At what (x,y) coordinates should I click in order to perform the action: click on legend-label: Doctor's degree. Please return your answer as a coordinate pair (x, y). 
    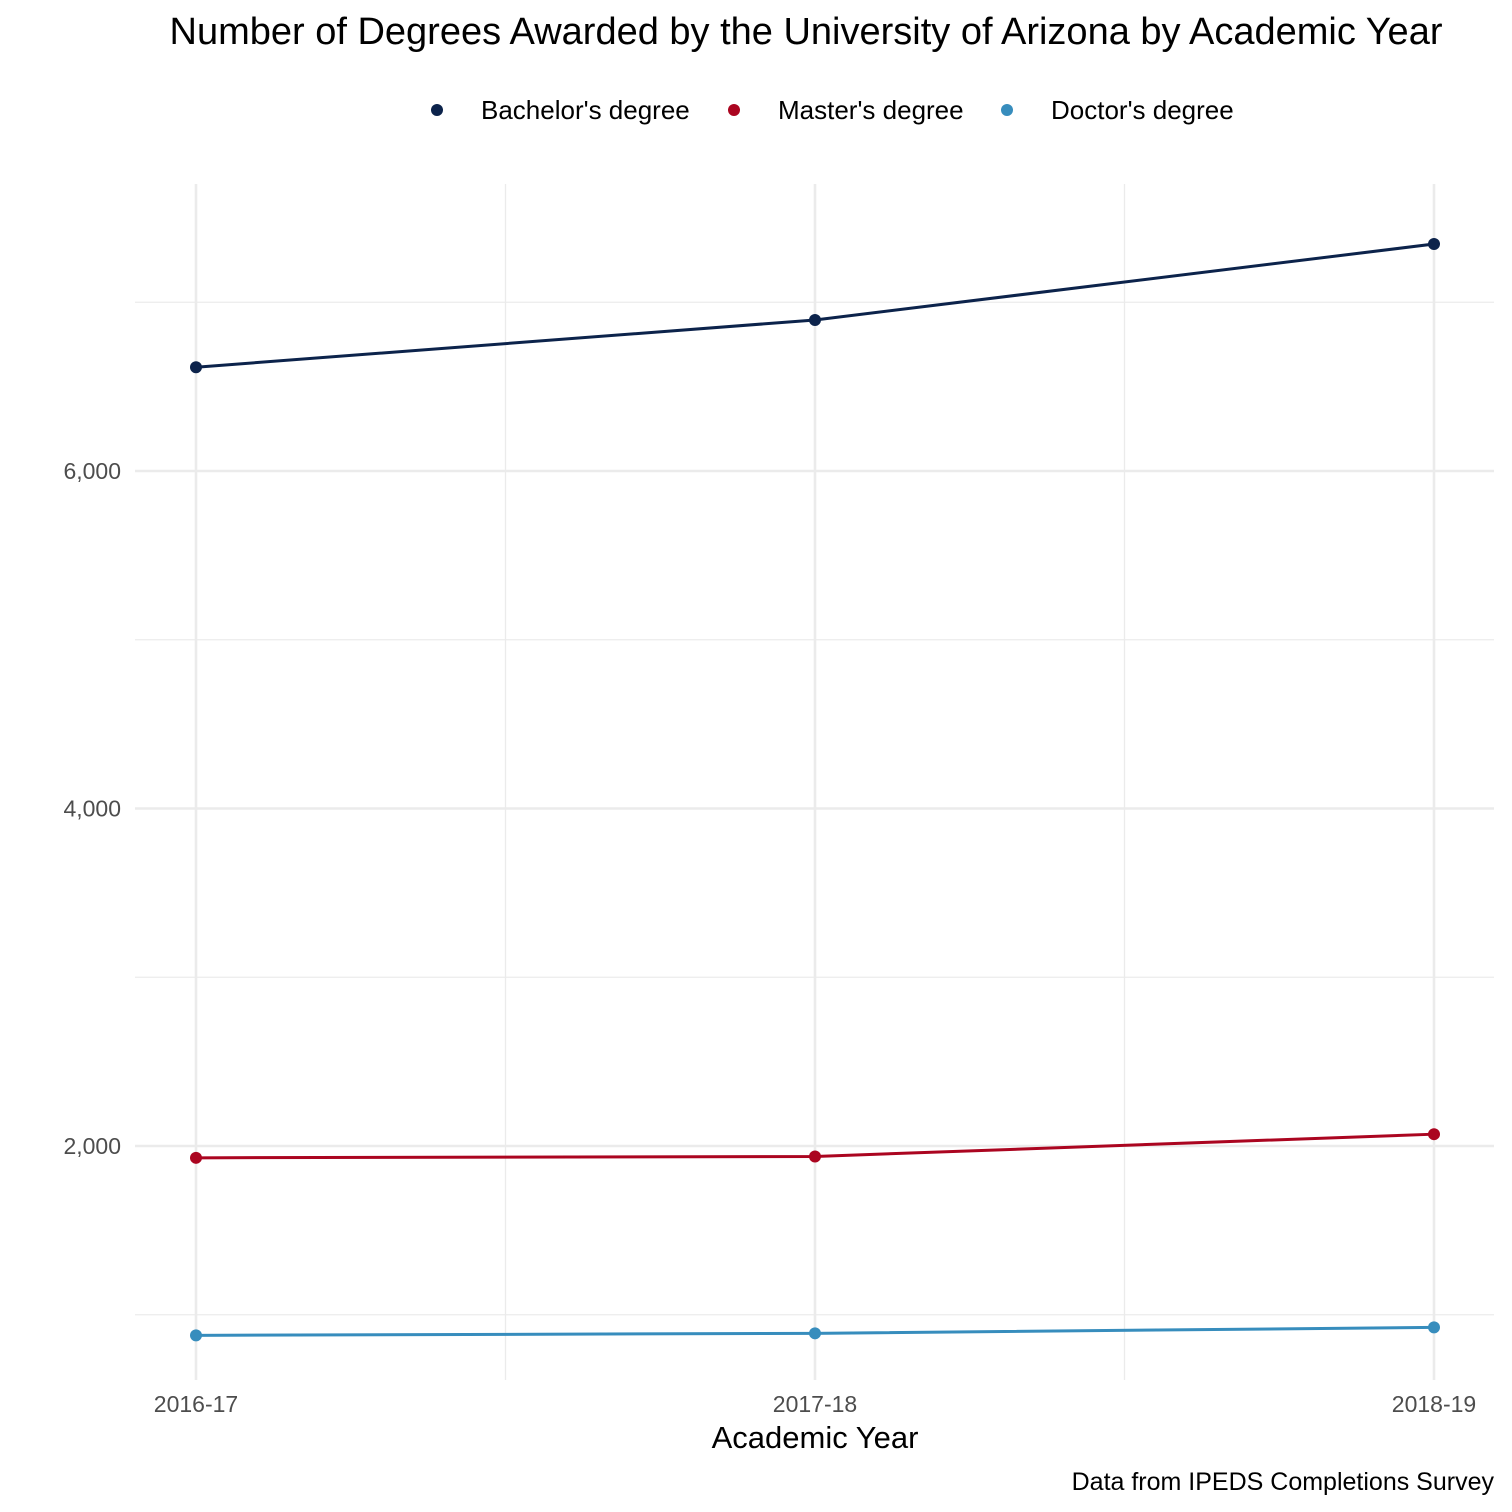
    Looking at the image, I should click on (1142, 110).